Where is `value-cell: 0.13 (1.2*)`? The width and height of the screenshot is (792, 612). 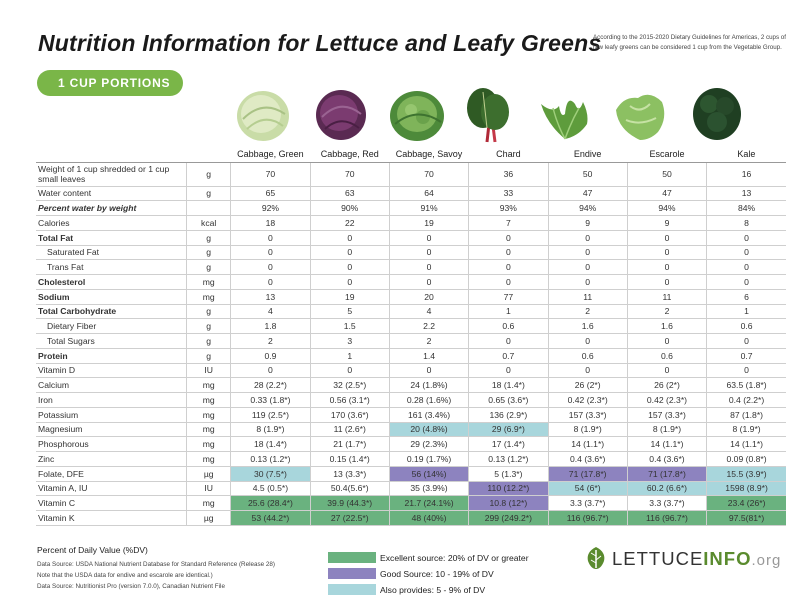 value-cell: 0.13 (1.2*) is located at coordinates (508, 459).